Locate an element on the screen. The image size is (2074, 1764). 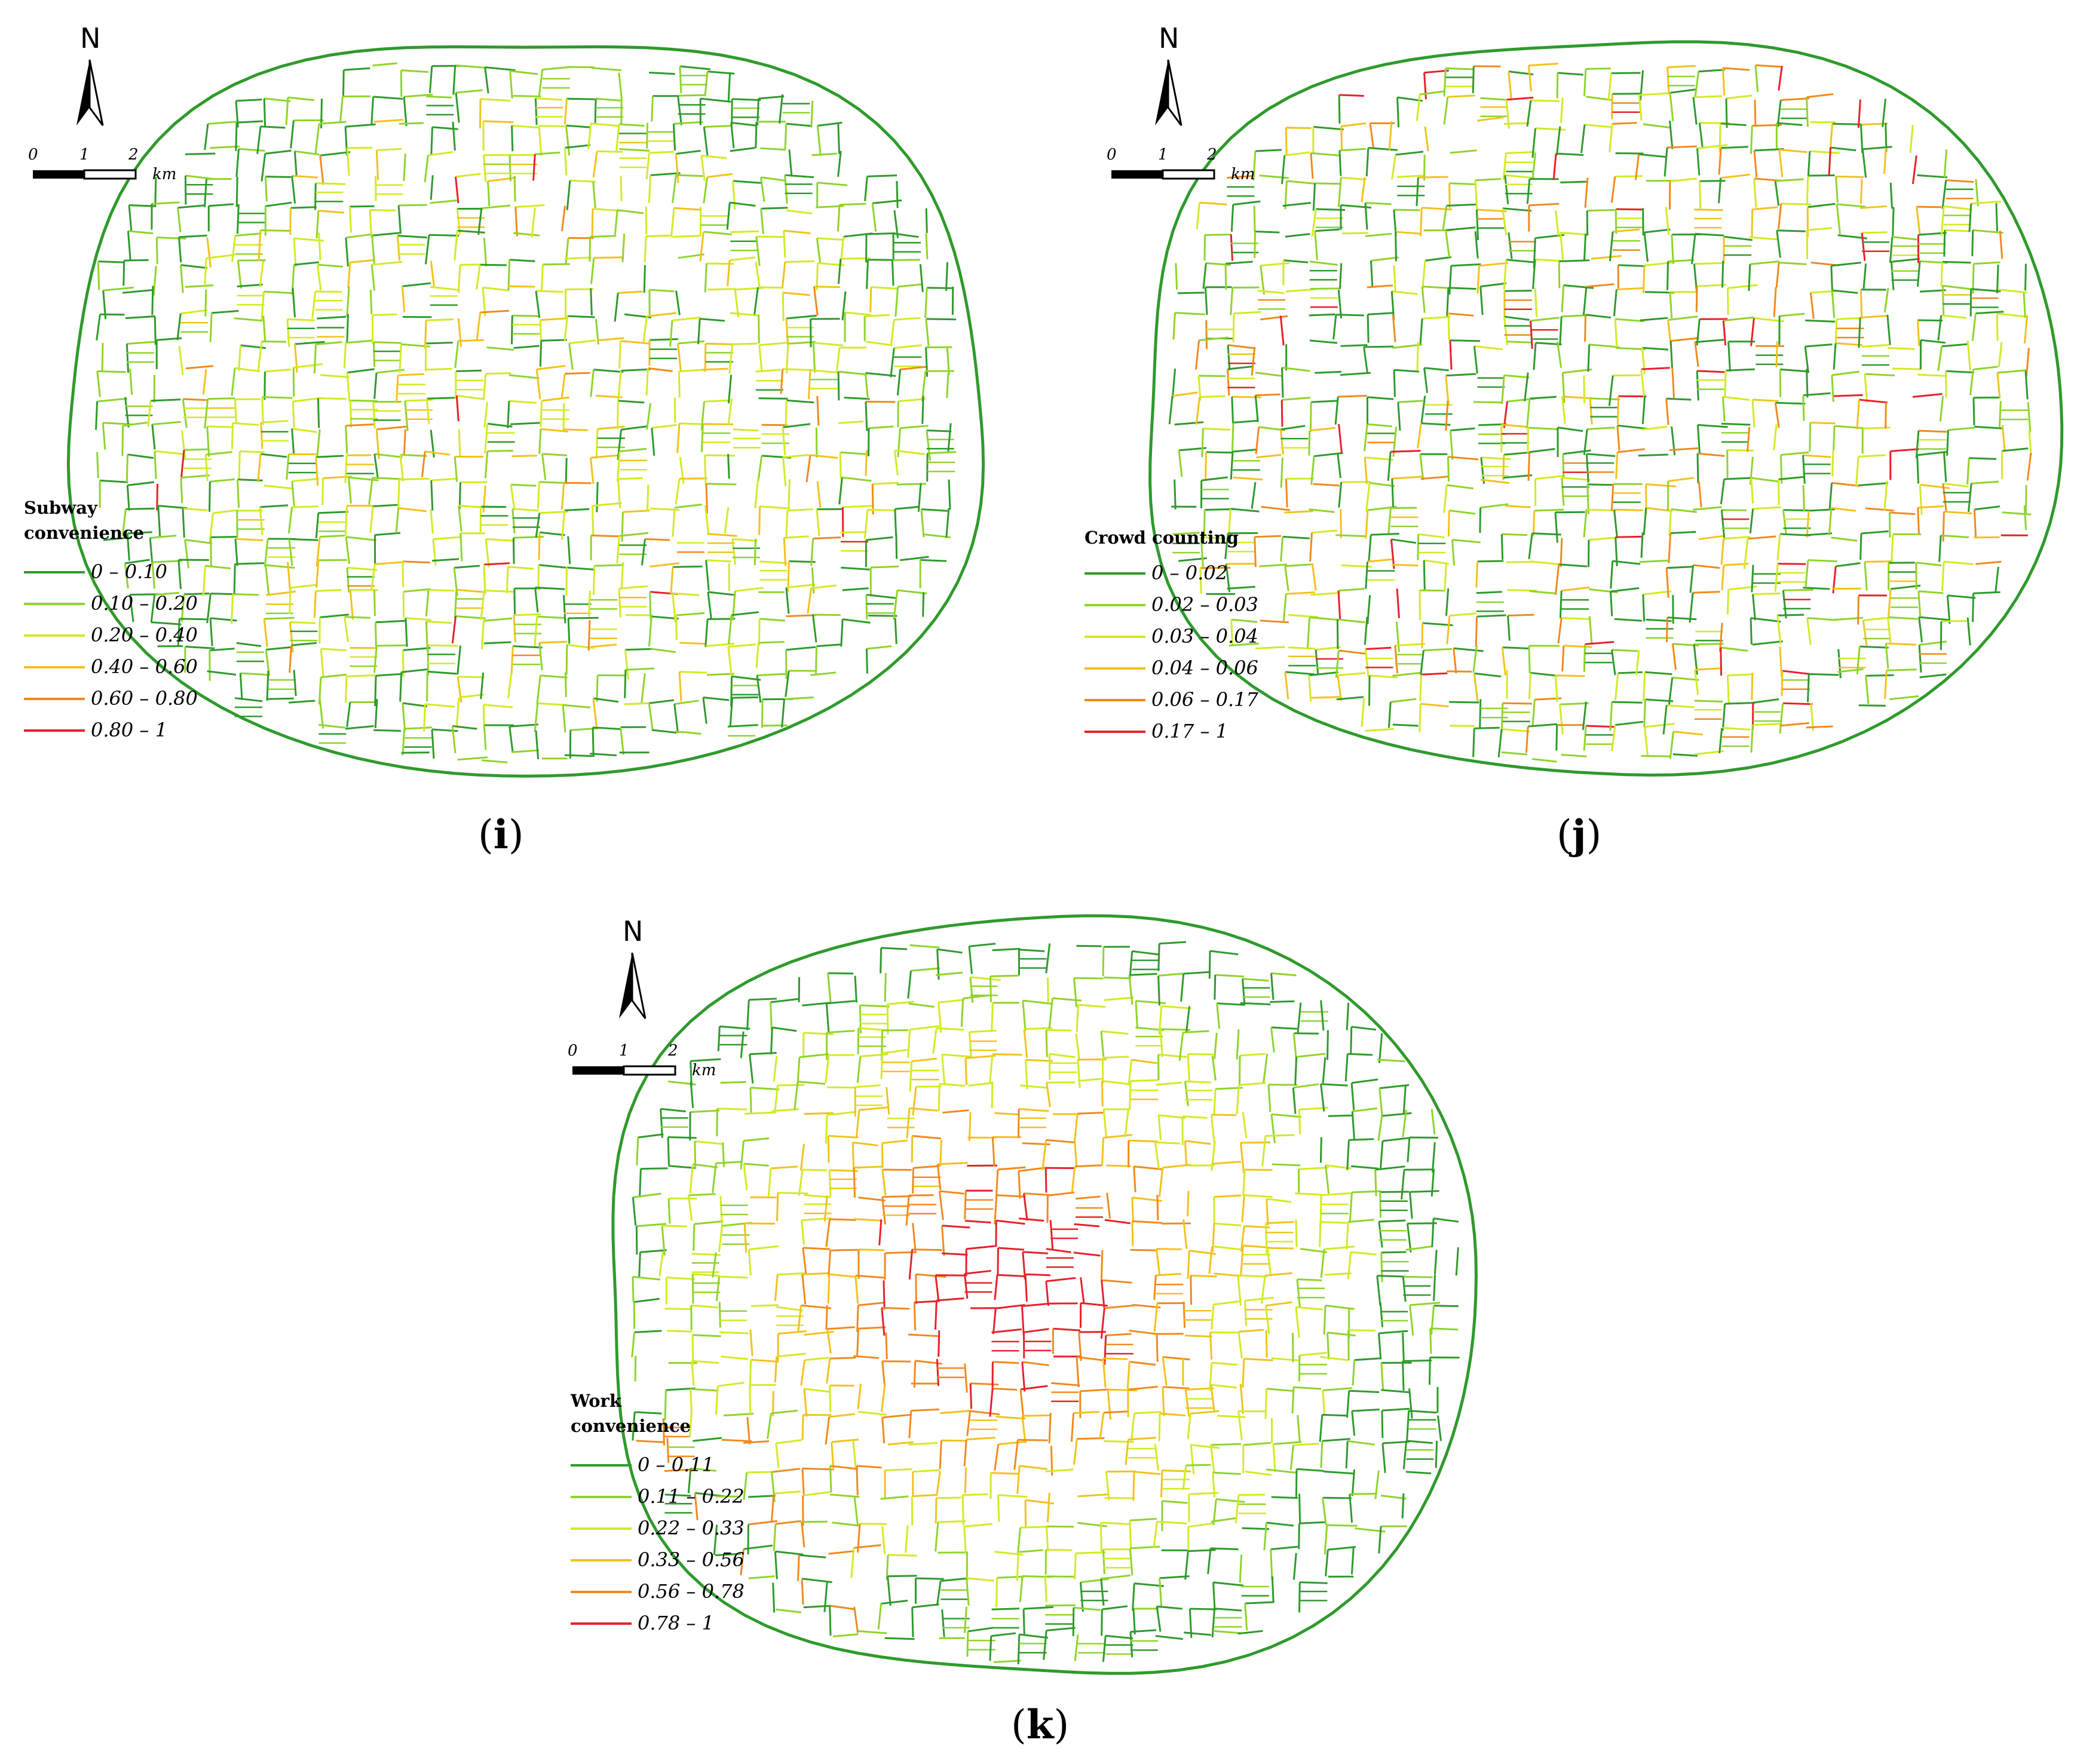
scale-tick-0: 0 is located at coordinates (573, 1051).